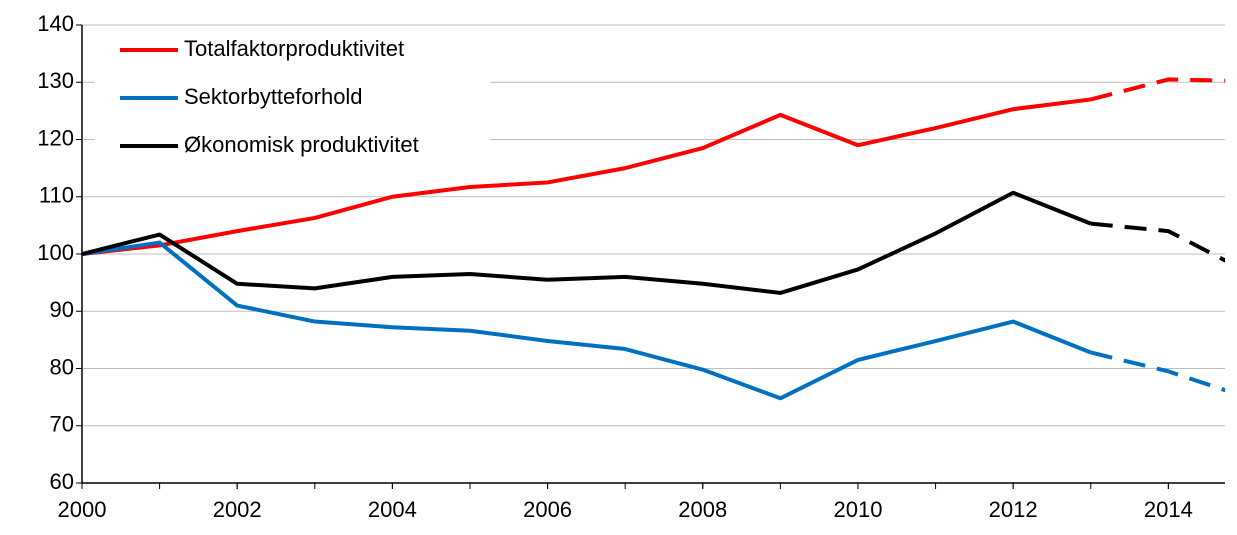 The image size is (1237, 535). I want to click on y-tick-label: 140, so click(55, 23).